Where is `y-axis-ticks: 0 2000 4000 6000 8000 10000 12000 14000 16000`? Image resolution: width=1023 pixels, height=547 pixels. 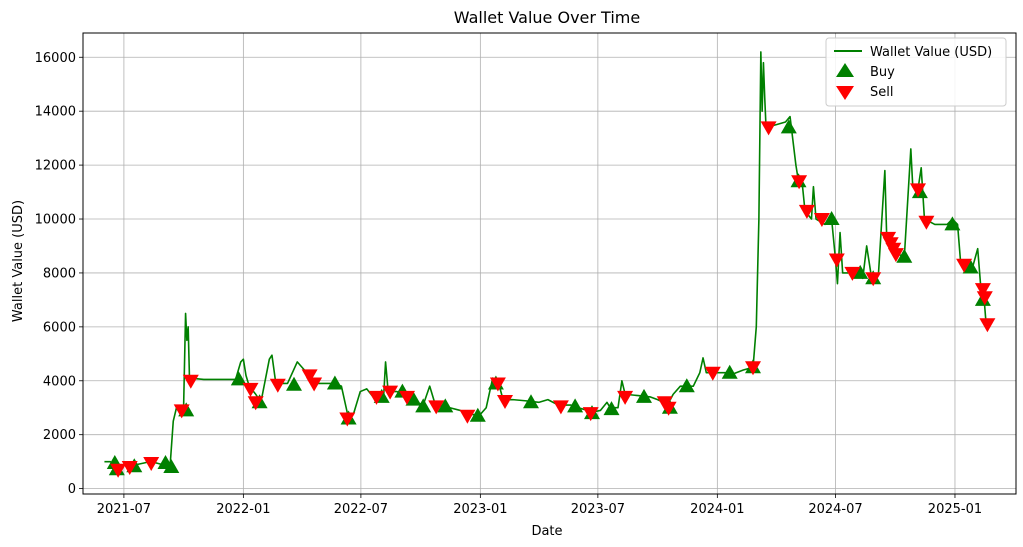
y-axis-ticks: 0 2000 4000 6000 8000 10000 12000 14000 16000 is located at coordinates (59, 274).